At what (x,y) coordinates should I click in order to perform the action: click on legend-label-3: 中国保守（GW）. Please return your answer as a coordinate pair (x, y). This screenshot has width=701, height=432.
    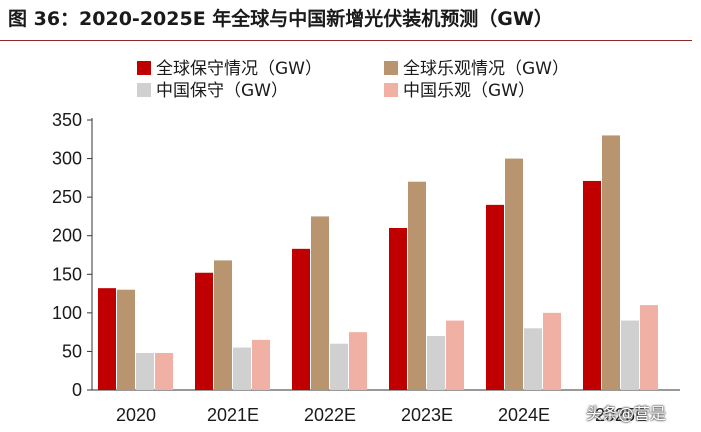
    Looking at the image, I should click on (222, 91).